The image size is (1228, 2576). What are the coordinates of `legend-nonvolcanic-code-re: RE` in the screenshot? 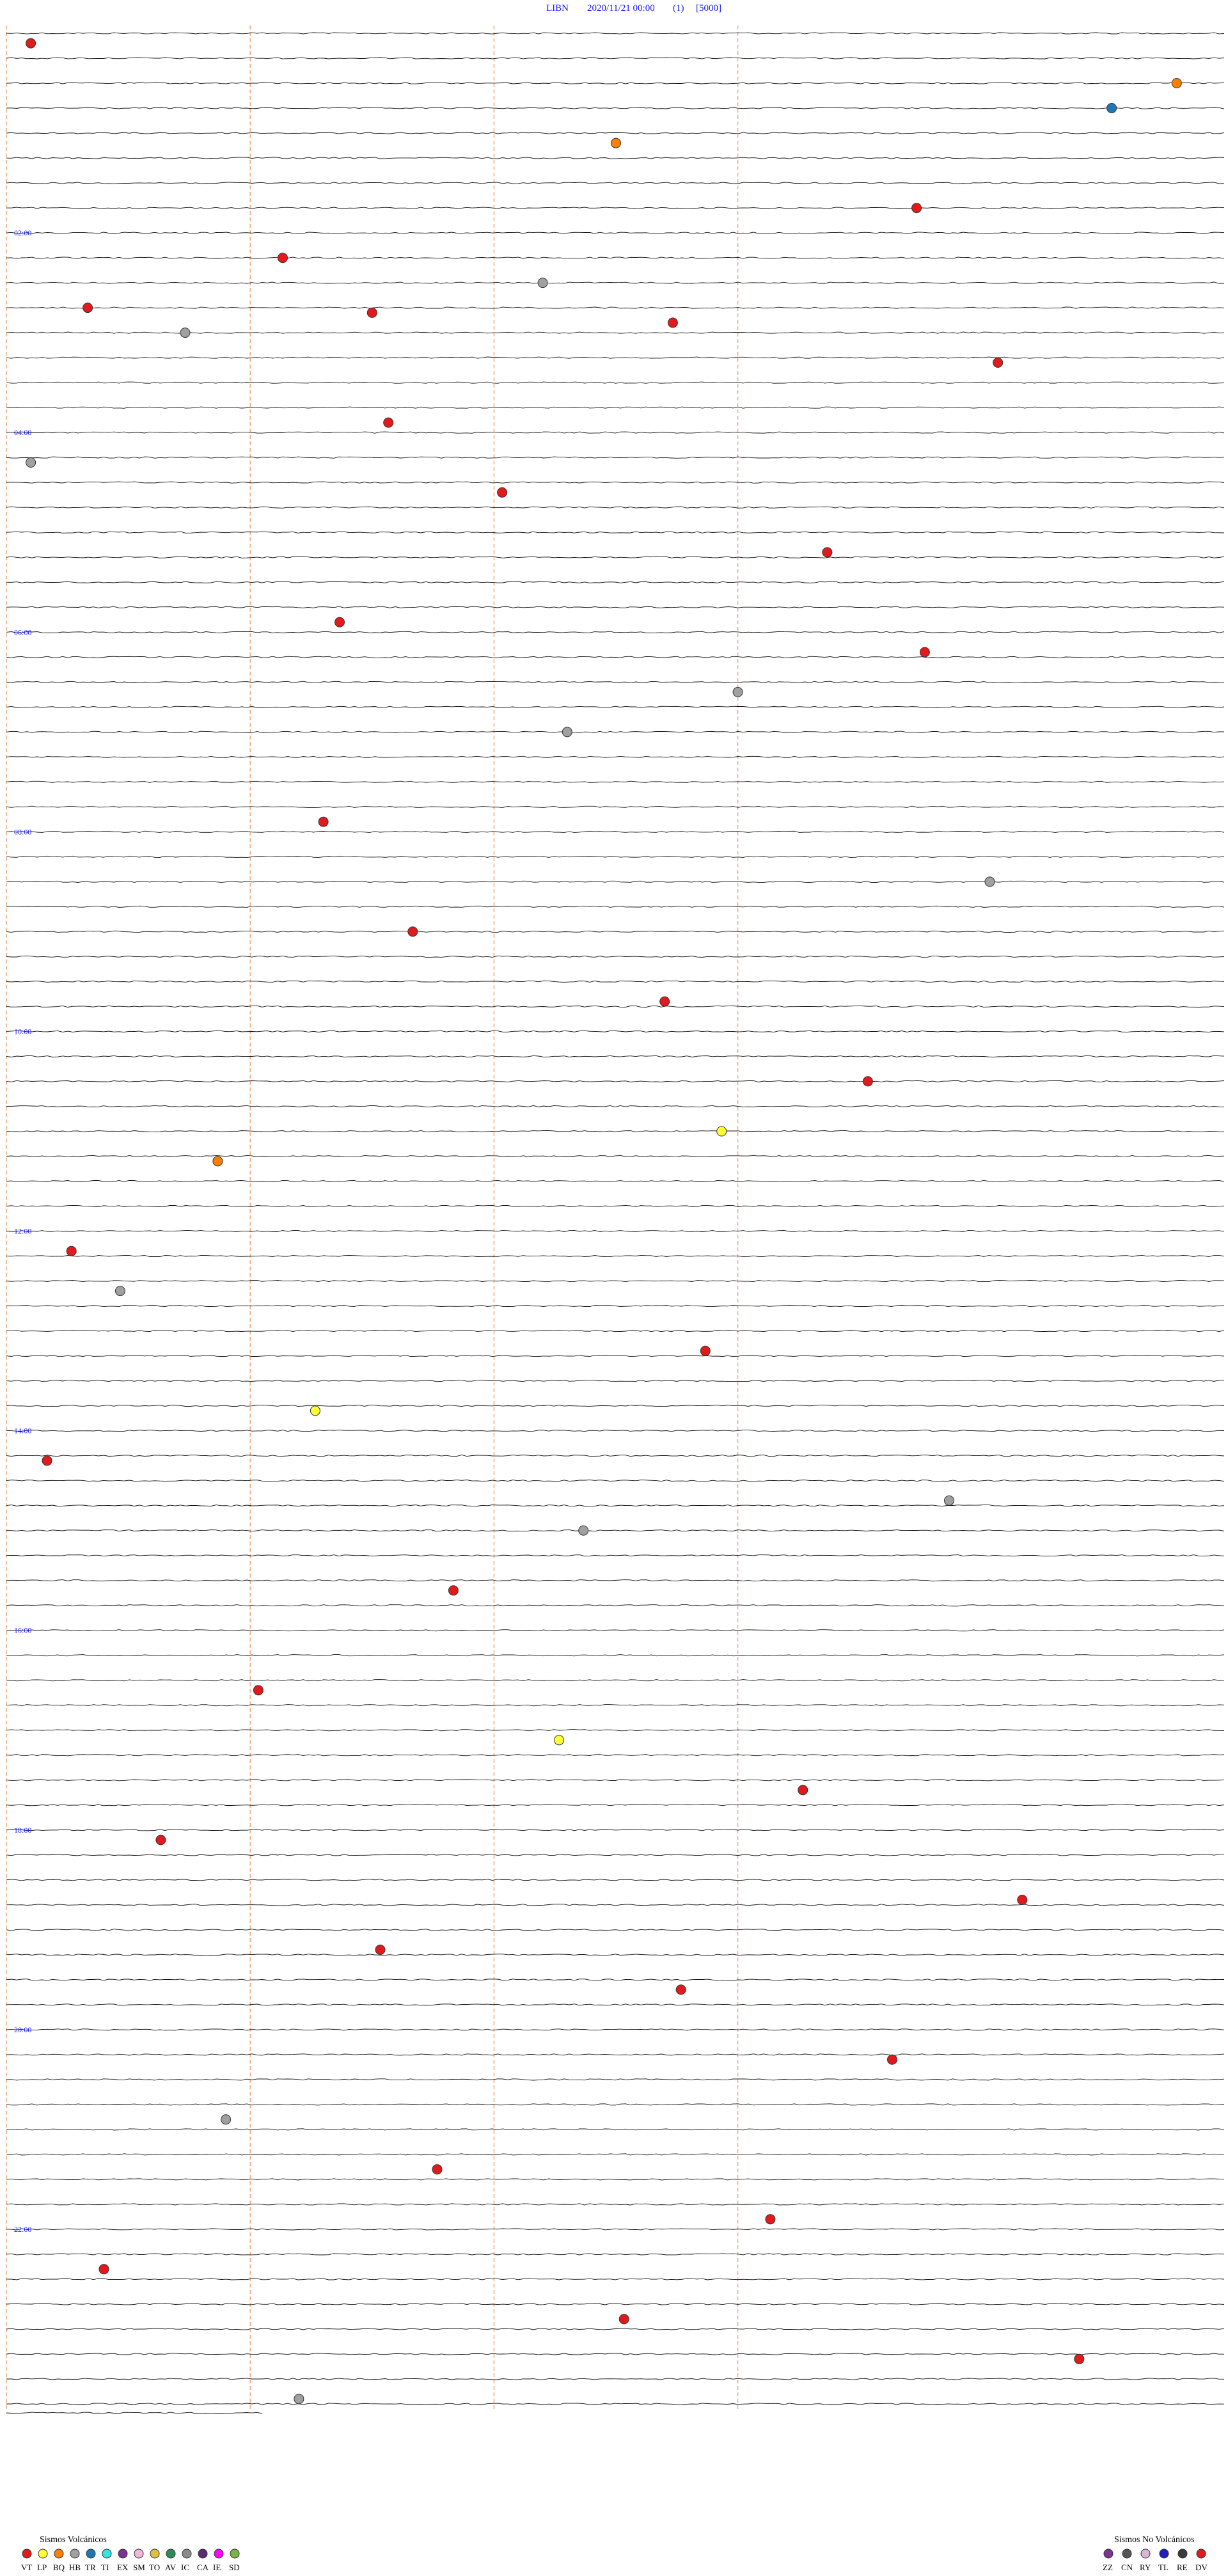 It's located at (1182, 2567).